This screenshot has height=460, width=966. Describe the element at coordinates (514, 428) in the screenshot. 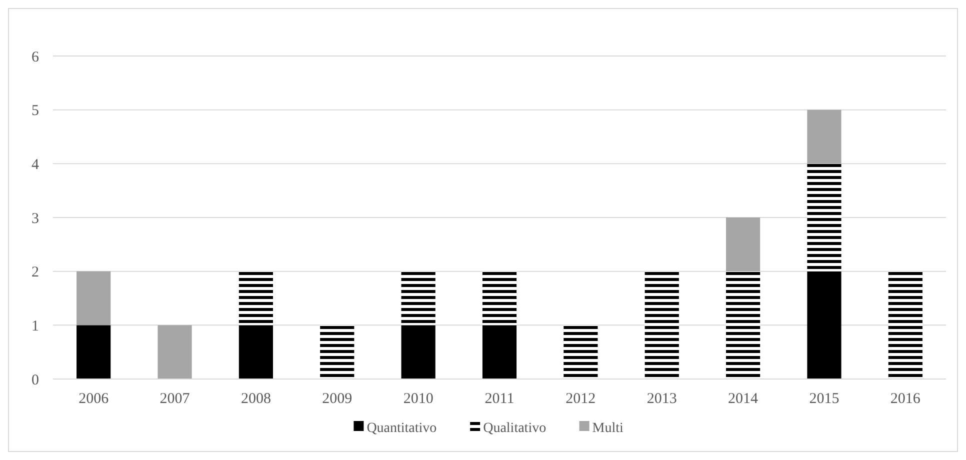

I see `legend-label: Qualitativo` at that location.